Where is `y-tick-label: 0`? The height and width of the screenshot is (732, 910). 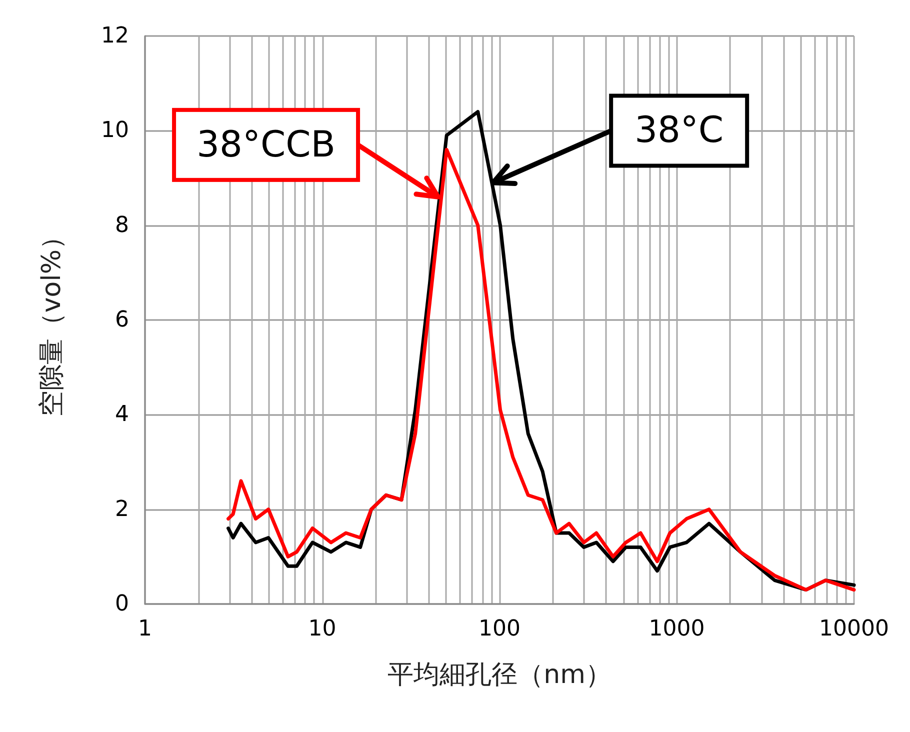
y-tick-label: 0 is located at coordinates (122, 604).